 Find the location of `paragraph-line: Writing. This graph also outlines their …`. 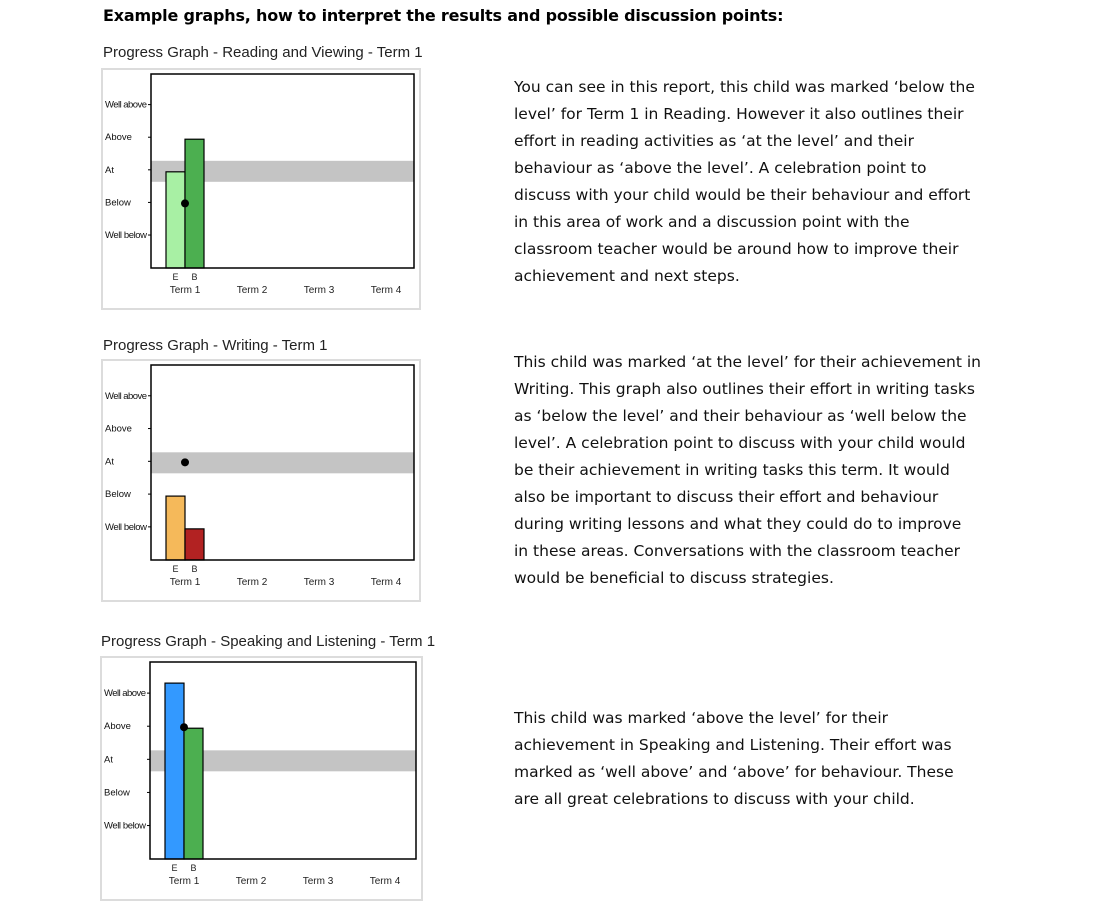

paragraph-line: Writing. This graph also outlines their … is located at coordinates (744, 389).